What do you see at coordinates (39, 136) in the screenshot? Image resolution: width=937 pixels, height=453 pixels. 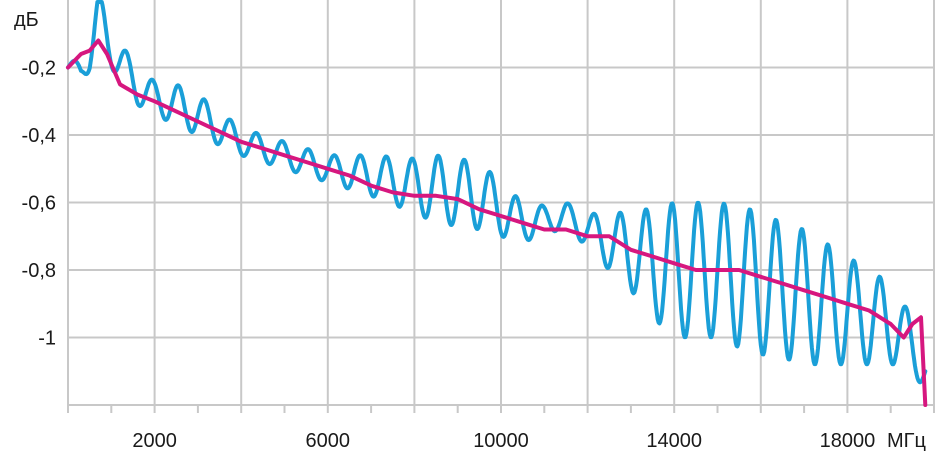 I see `y-tick-label: -0,4` at bounding box center [39, 136].